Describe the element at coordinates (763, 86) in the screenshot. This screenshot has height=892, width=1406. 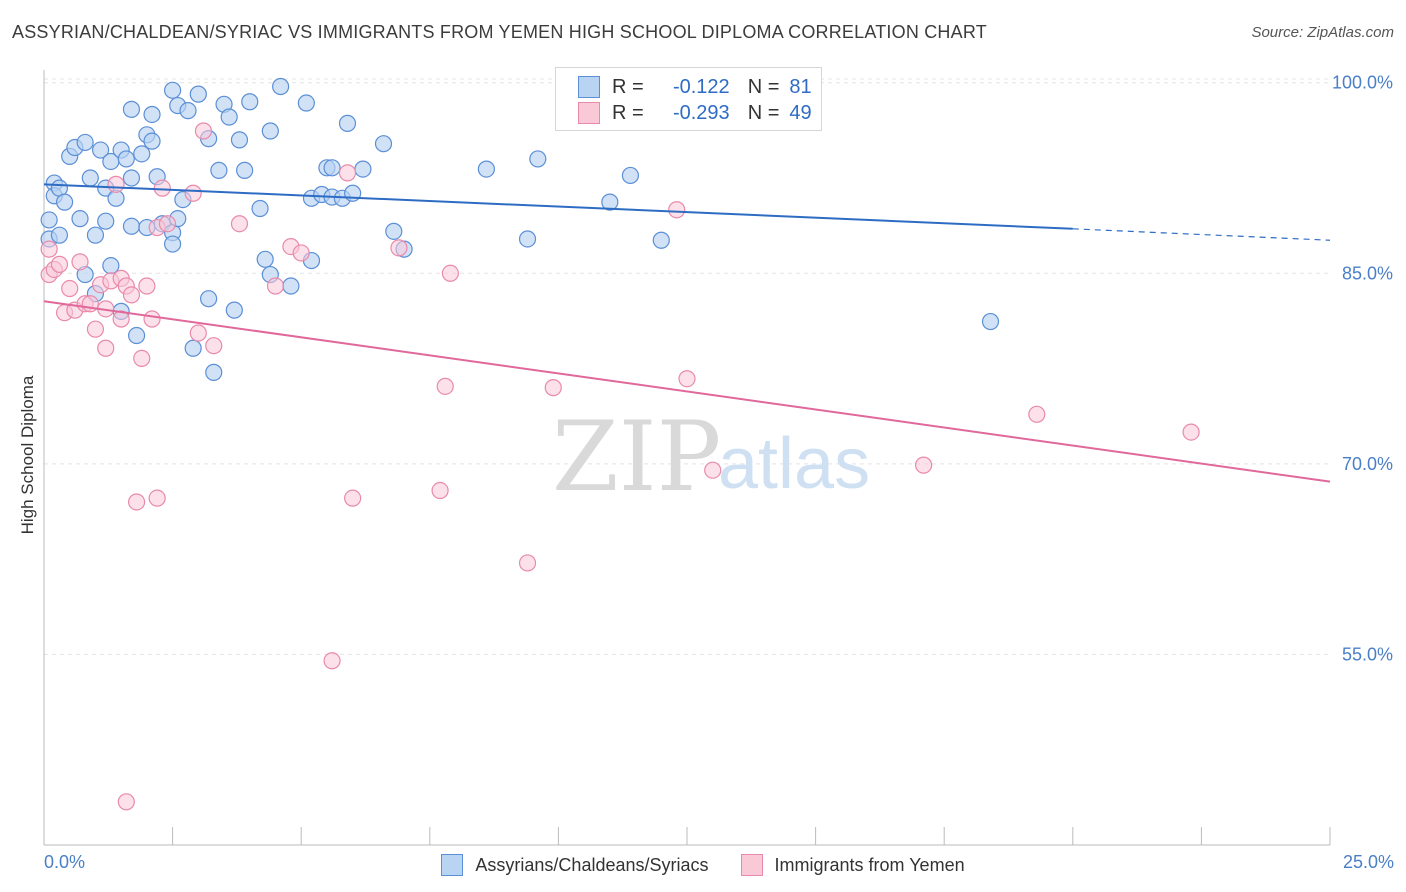
I see `legend-n-label: N =` at that location.